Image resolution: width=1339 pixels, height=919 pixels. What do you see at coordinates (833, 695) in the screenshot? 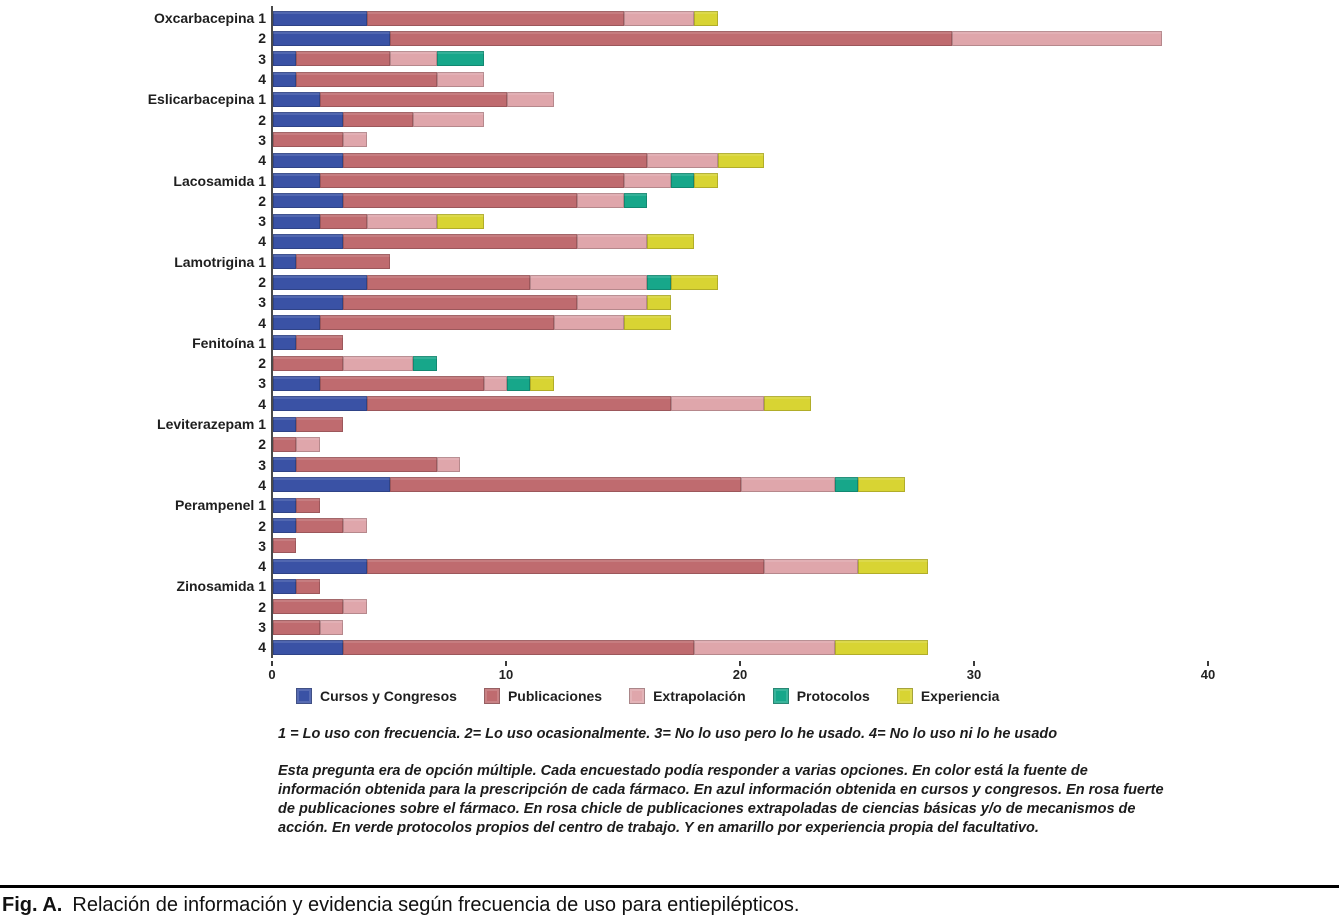
I see `legend-label: Protocolos` at bounding box center [833, 695].